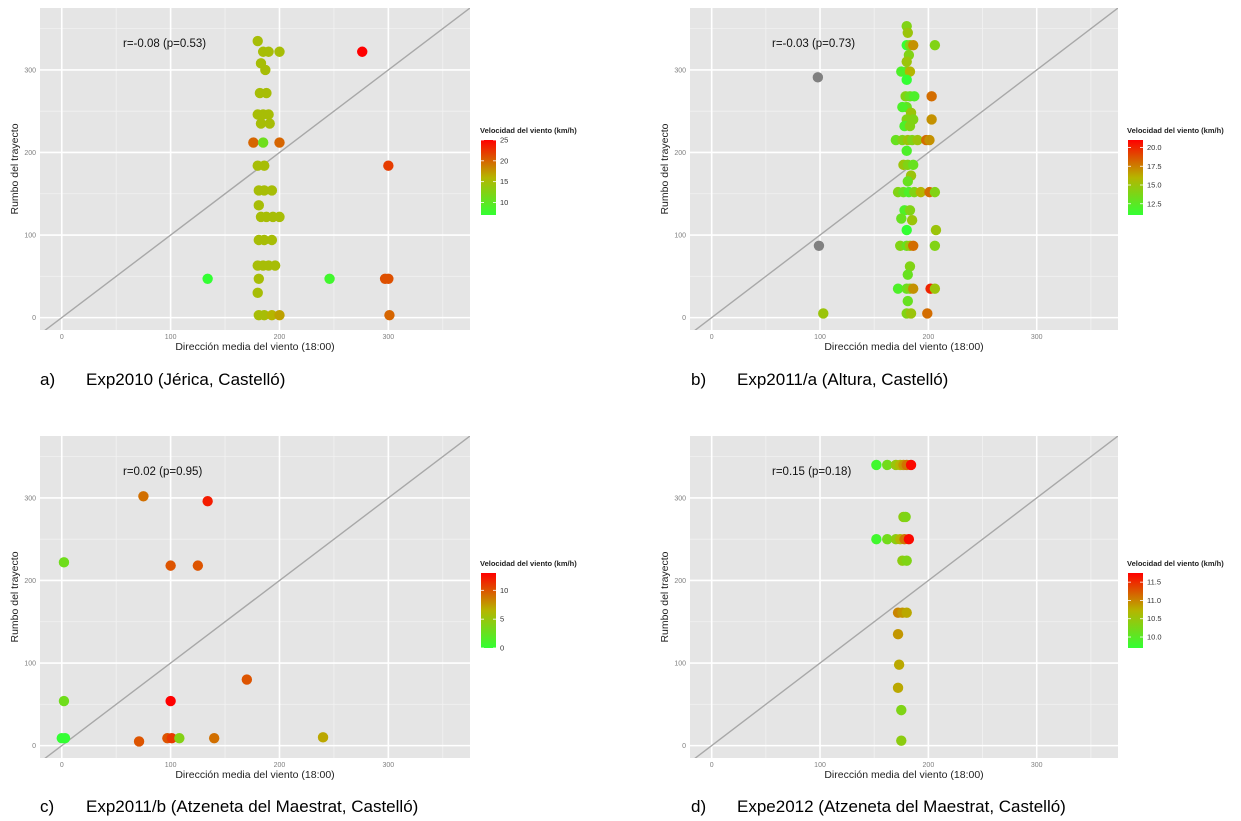  What do you see at coordinates (1154, 185) in the screenshot?
I see `legend-tick-label: 15.0` at bounding box center [1154, 185].